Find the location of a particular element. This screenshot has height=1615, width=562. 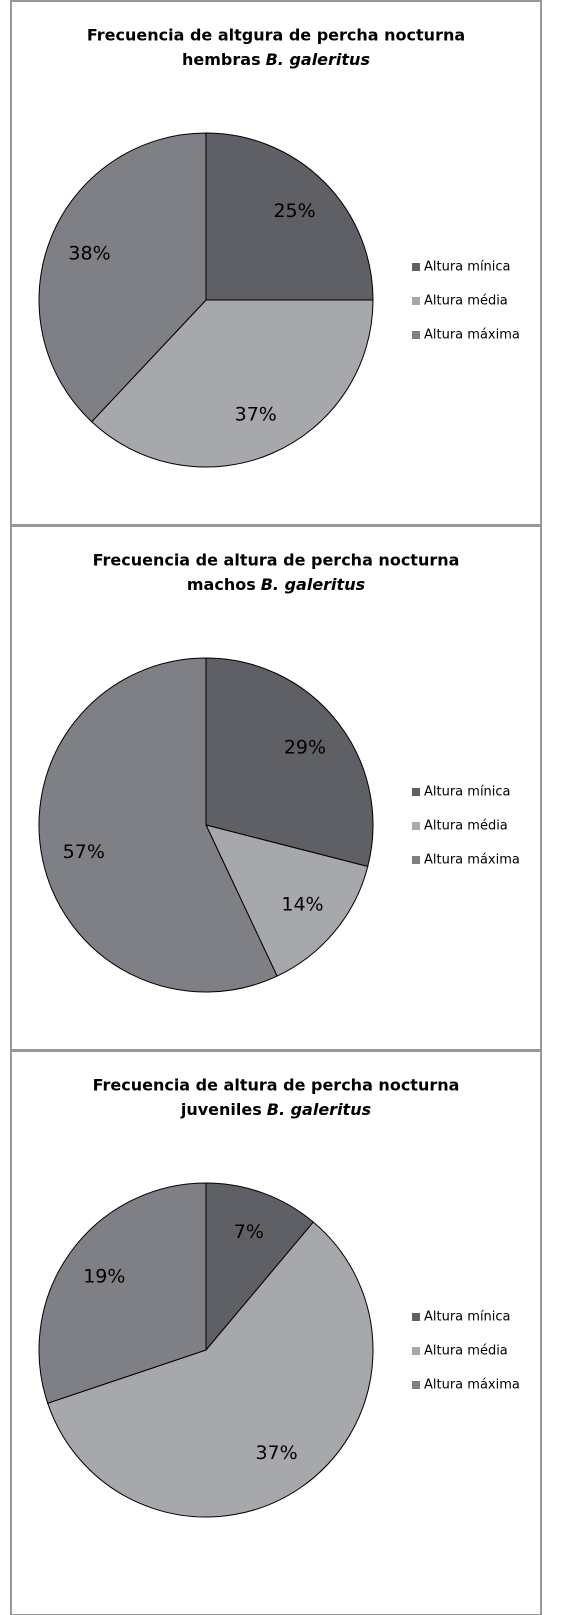

data-label: 19% is located at coordinates (104, 1276).